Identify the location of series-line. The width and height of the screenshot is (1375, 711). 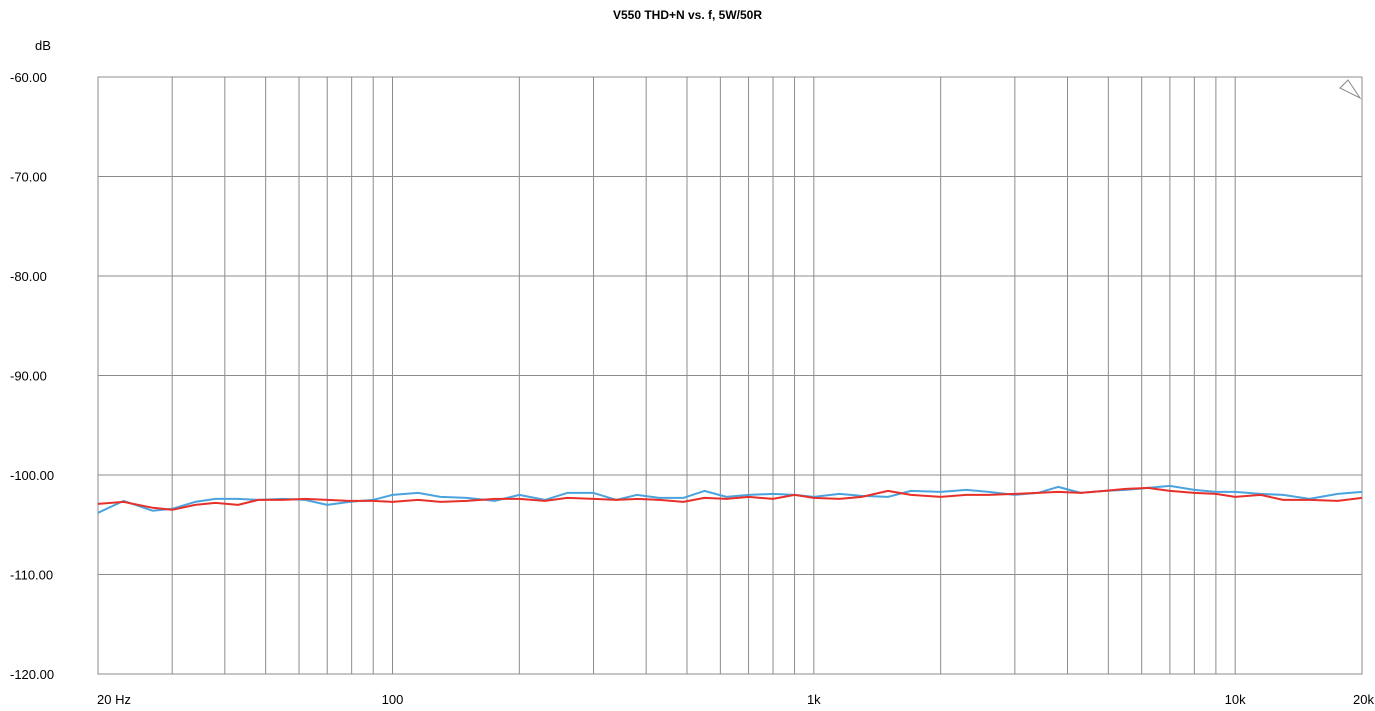
(730, 498).